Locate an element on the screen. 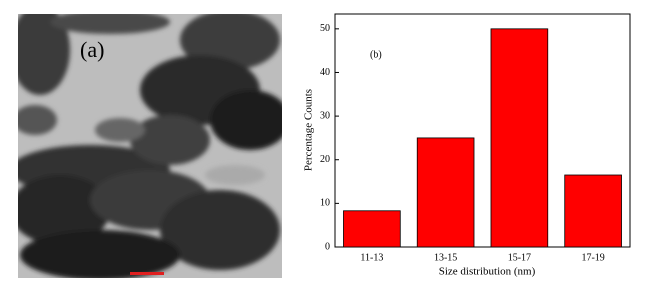 Image resolution: width=647 pixels, height=297 pixels. x-tick-label: 13-15 is located at coordinates (445, 257).